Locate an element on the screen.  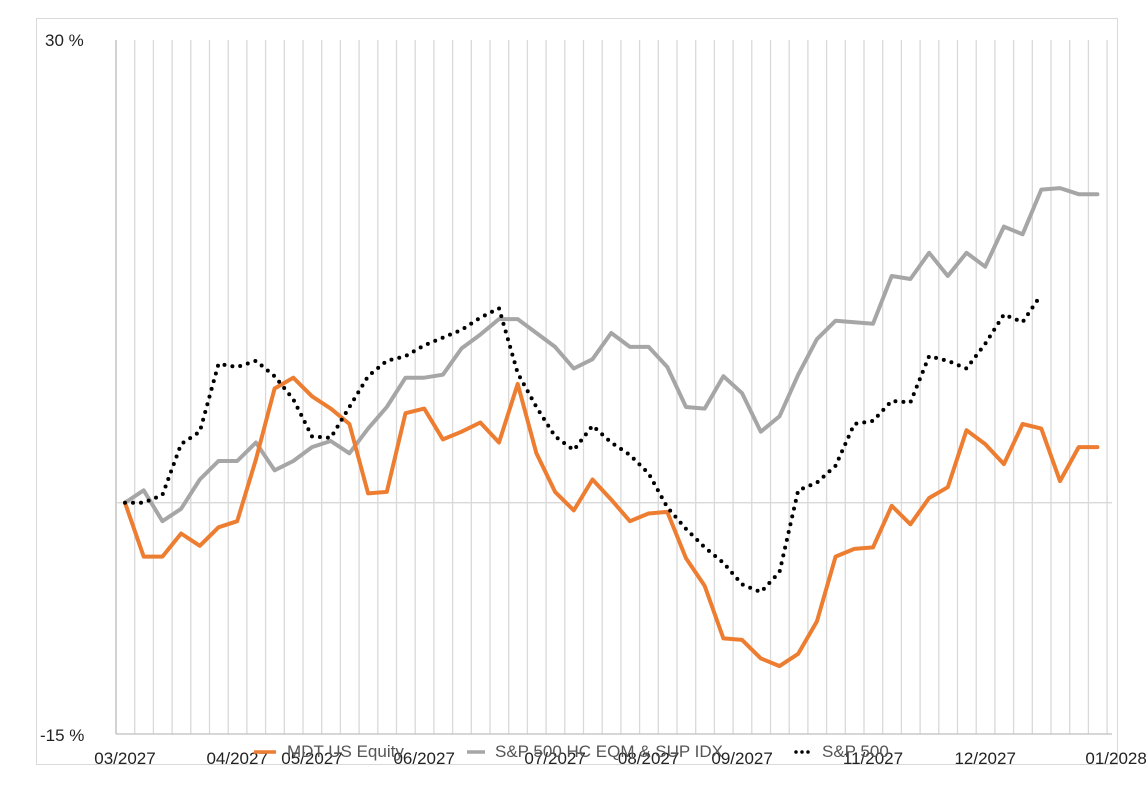
x-tick-label: 08/2027 is located at coordinates (648, 758).